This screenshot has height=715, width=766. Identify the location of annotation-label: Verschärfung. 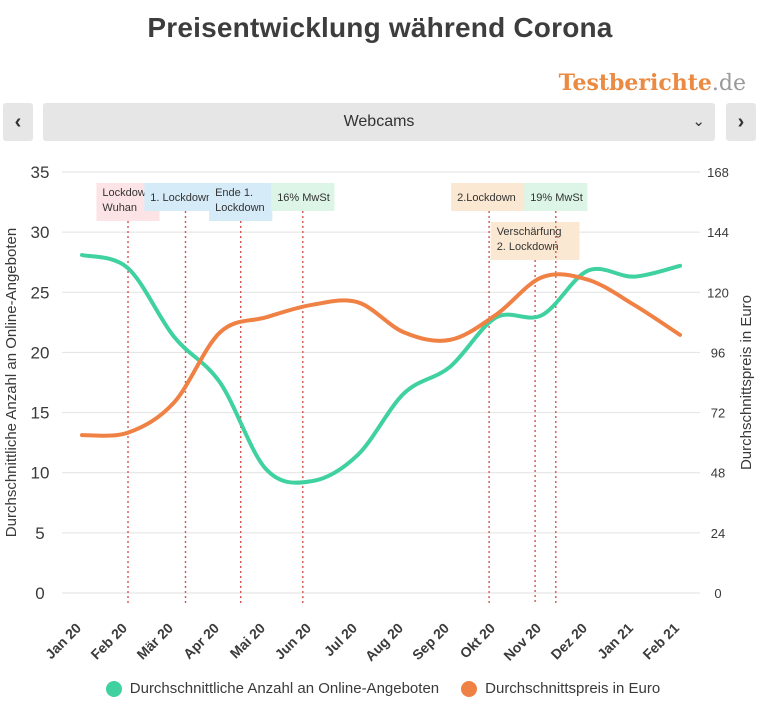
(529, 232).